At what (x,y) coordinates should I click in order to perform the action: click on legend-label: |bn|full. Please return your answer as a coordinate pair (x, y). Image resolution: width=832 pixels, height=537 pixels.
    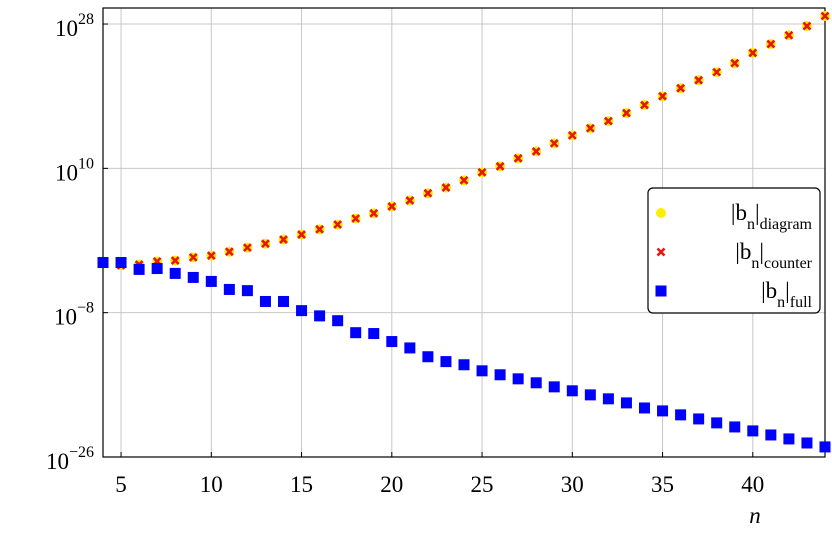
    Looking at the image, I should click on (786, 294).